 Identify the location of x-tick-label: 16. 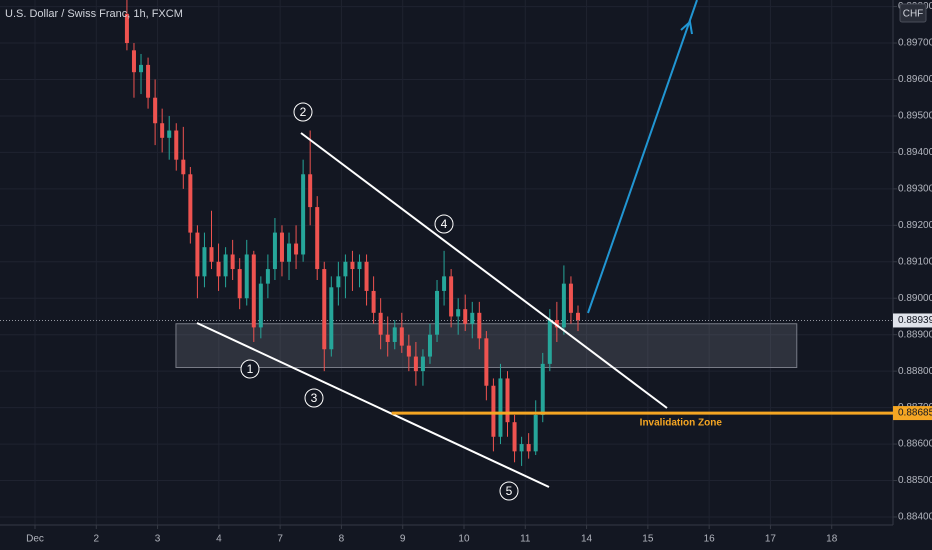
(710, 539).